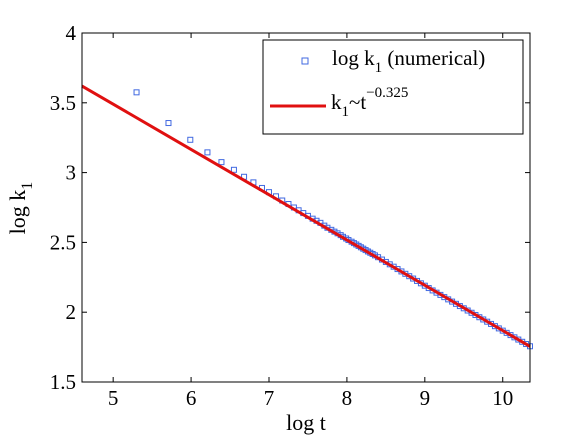  Describe the element at coordinates (63, 382) in the screenshot. I see `y-tick-label: 1.5` at that location.